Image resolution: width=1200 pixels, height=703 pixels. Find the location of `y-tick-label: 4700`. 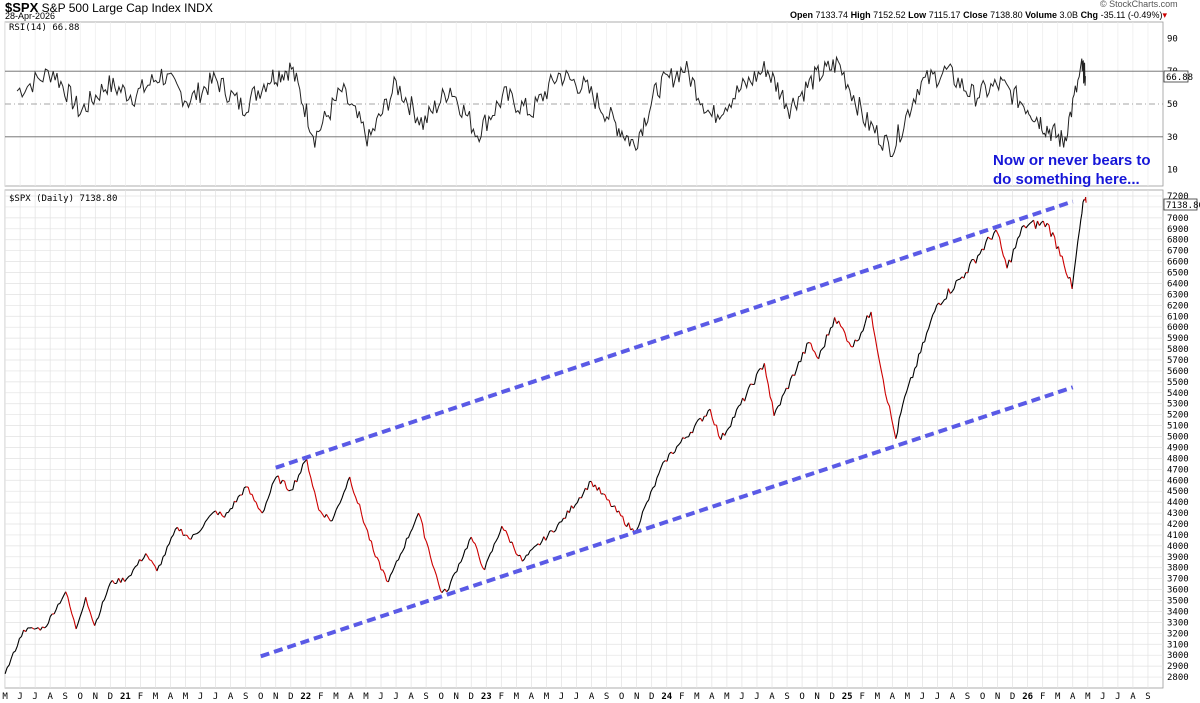

y-tick-label: 4700 is located at coordinates (1178, 470).